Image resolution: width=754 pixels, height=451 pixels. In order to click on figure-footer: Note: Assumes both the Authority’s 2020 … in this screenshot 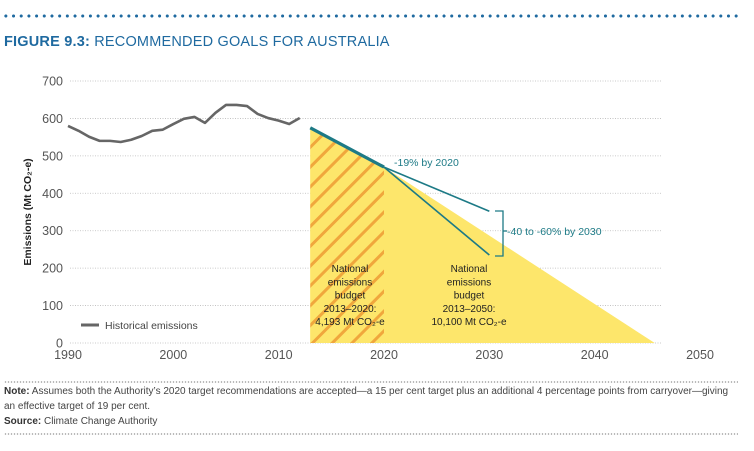, I will do `click(371, 406)`.